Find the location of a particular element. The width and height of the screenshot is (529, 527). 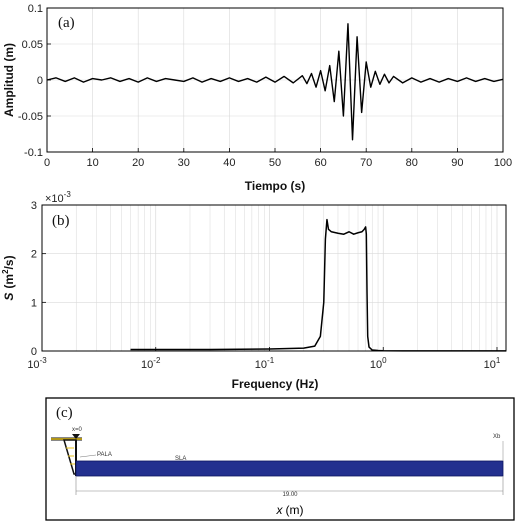

diagram-x-axis-label: x (m) is located at coordinates (290, 510).